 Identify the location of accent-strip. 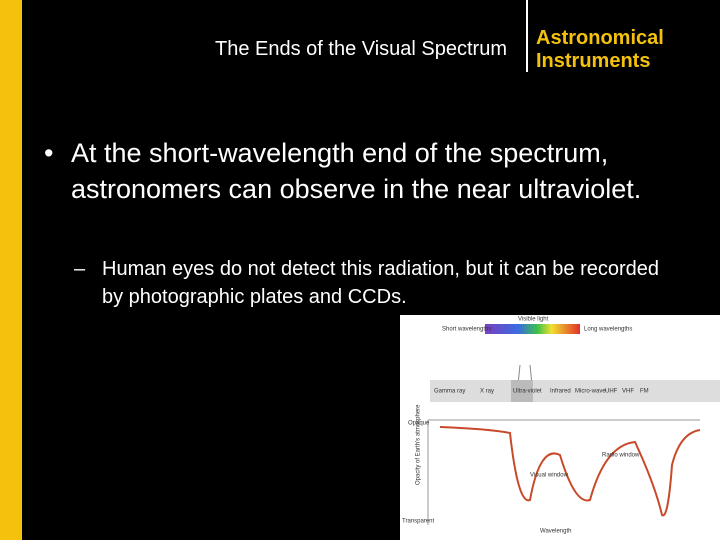
(11, 270).